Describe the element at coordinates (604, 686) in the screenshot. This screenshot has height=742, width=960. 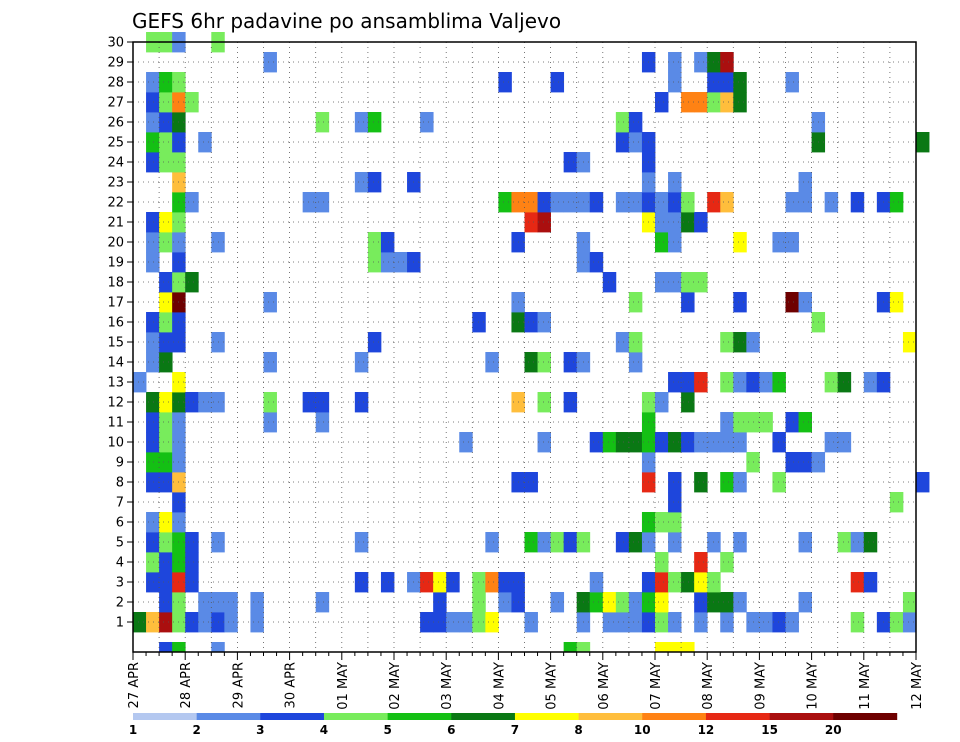
I see `x-tick-label: 06 MAY` at that location.